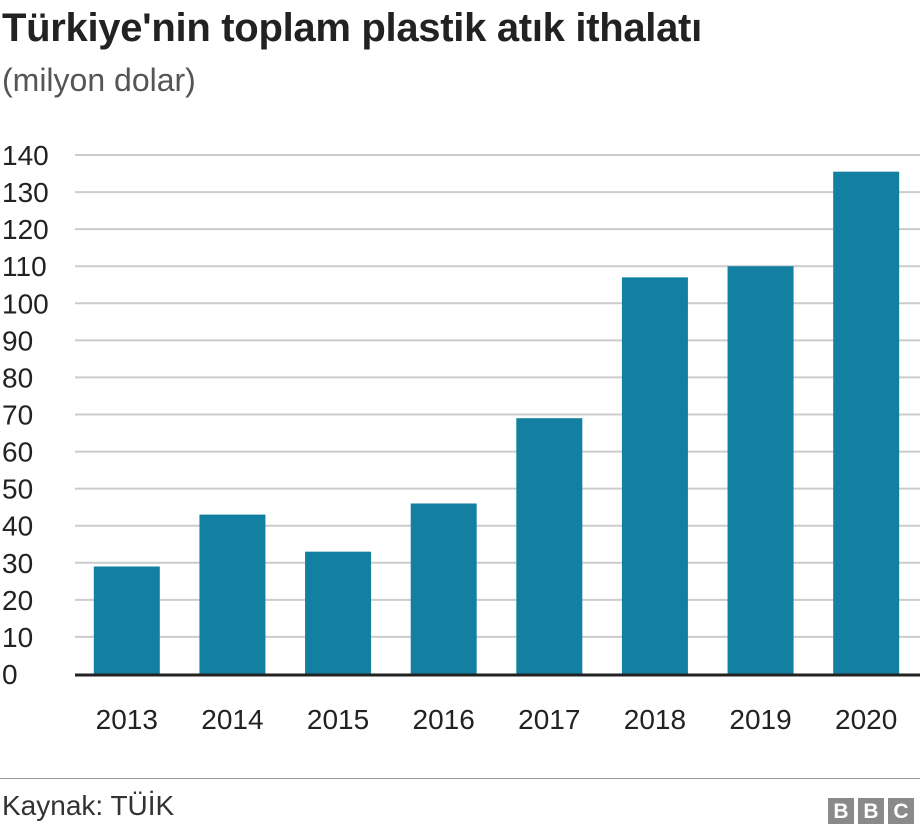 This screenshot has height=834, width=920. What do you see at coordinates (25, 229) in the screenshot?
I see `y-tick-label: 120` at bounding box center [25, 229].